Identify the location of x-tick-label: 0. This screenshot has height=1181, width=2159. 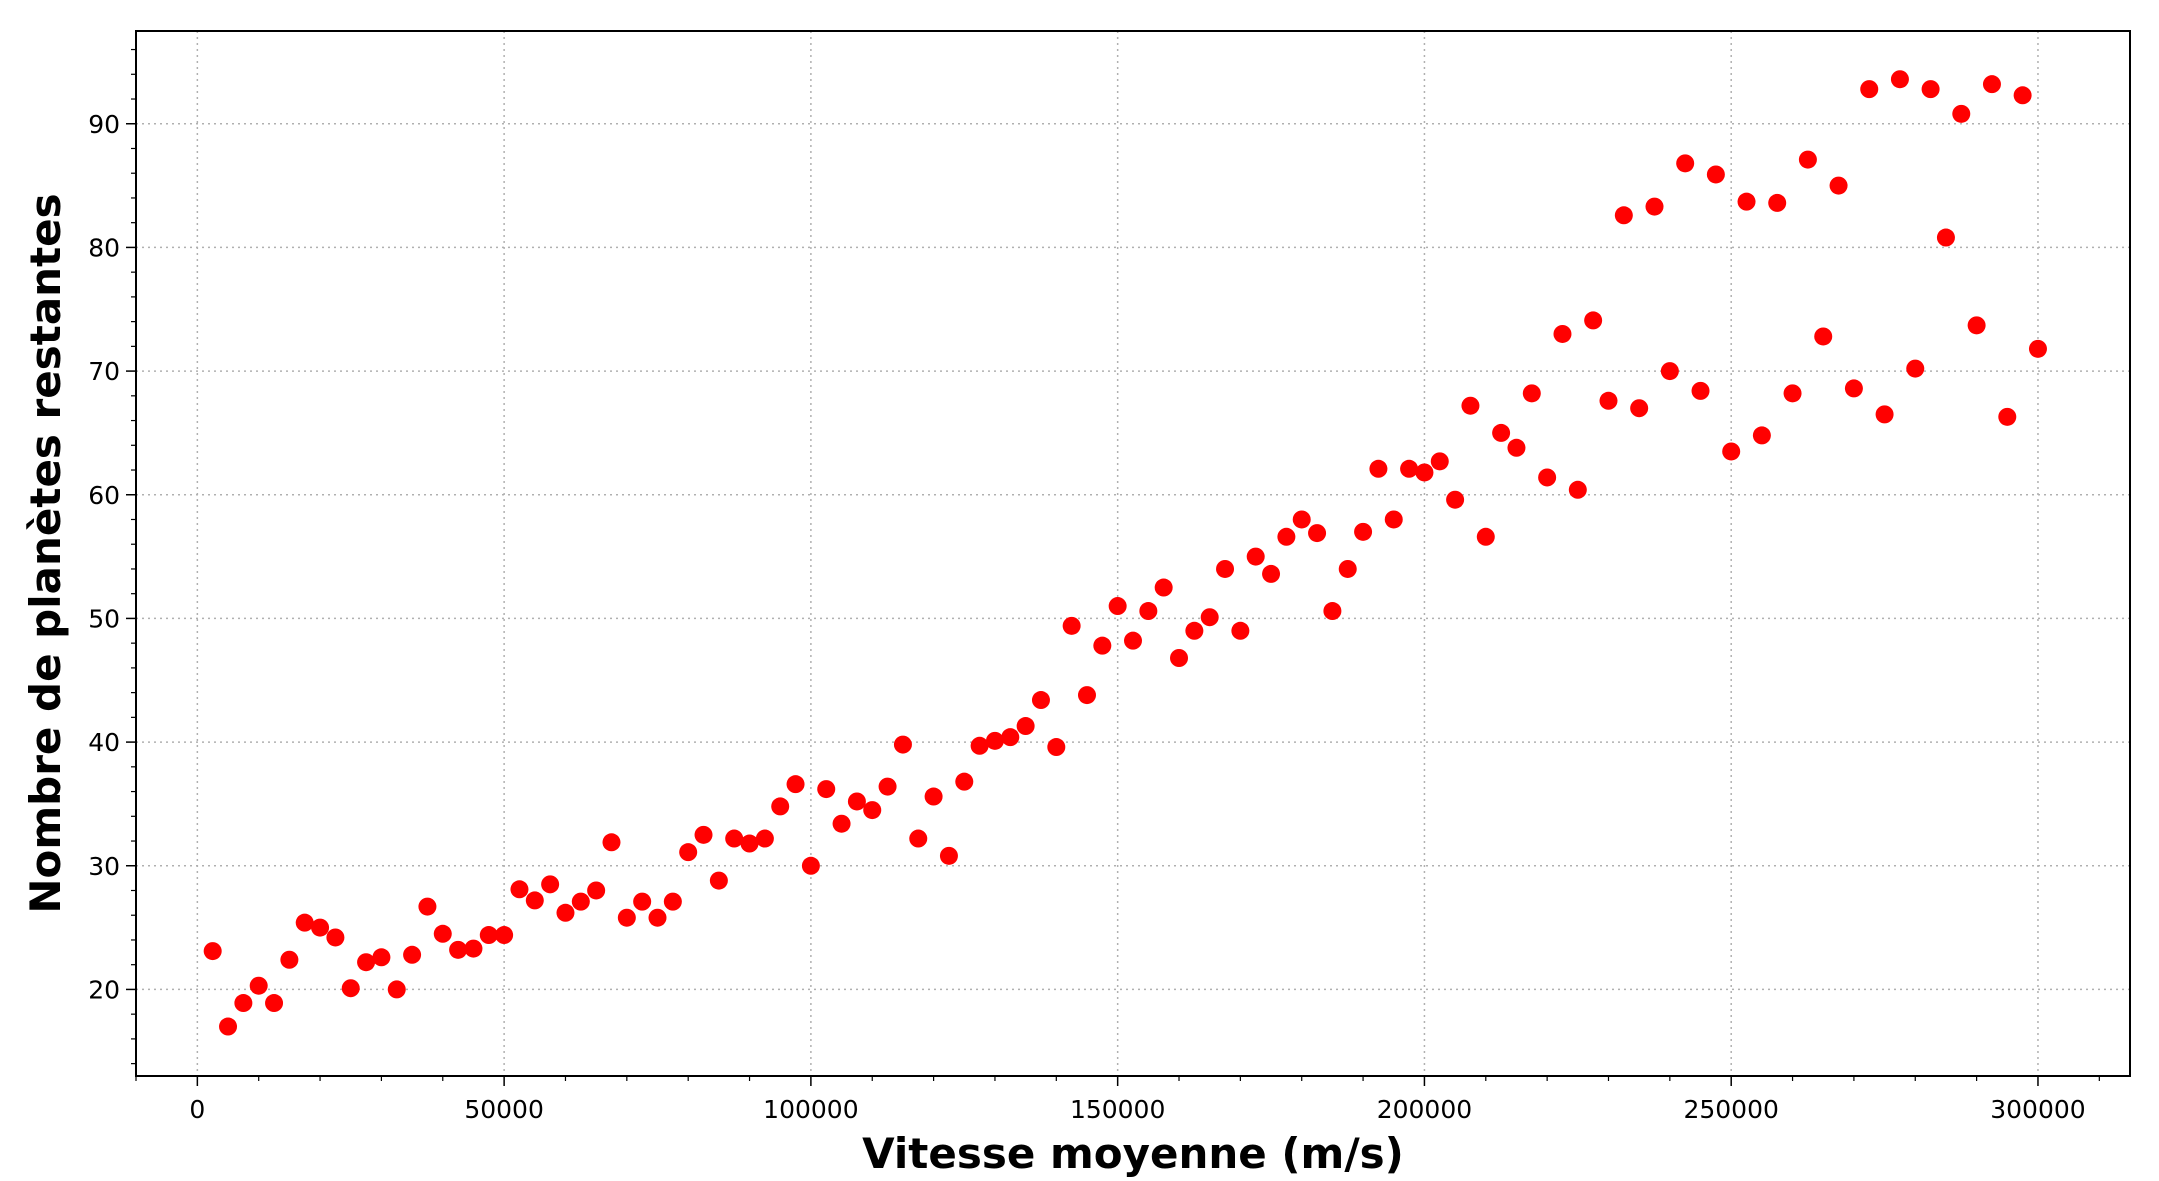
(197, 1109).